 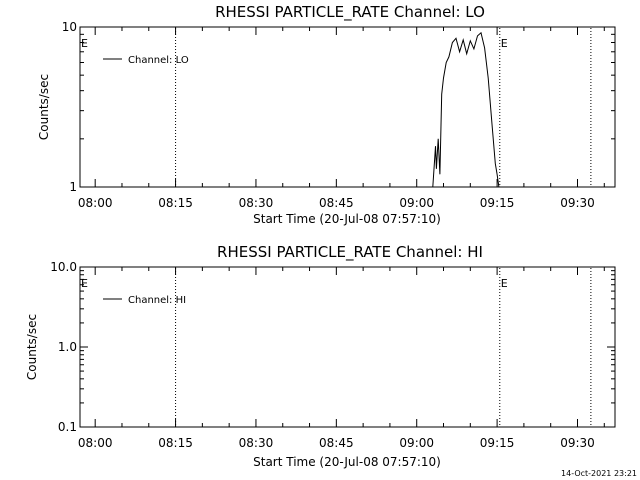 What do you see at coordinates (497, 443) in the screenshot?
I see `hi-x-tick-label: 09:15` at bounding box center [497, 443].